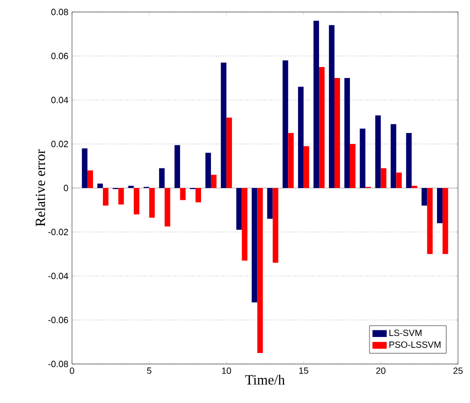 This screenshot has width=470, height=403. What do you see at coordinates (59, 12) in the screenshot?
I see `y-tick-label: 0.08` at bounding box center [59, 12].